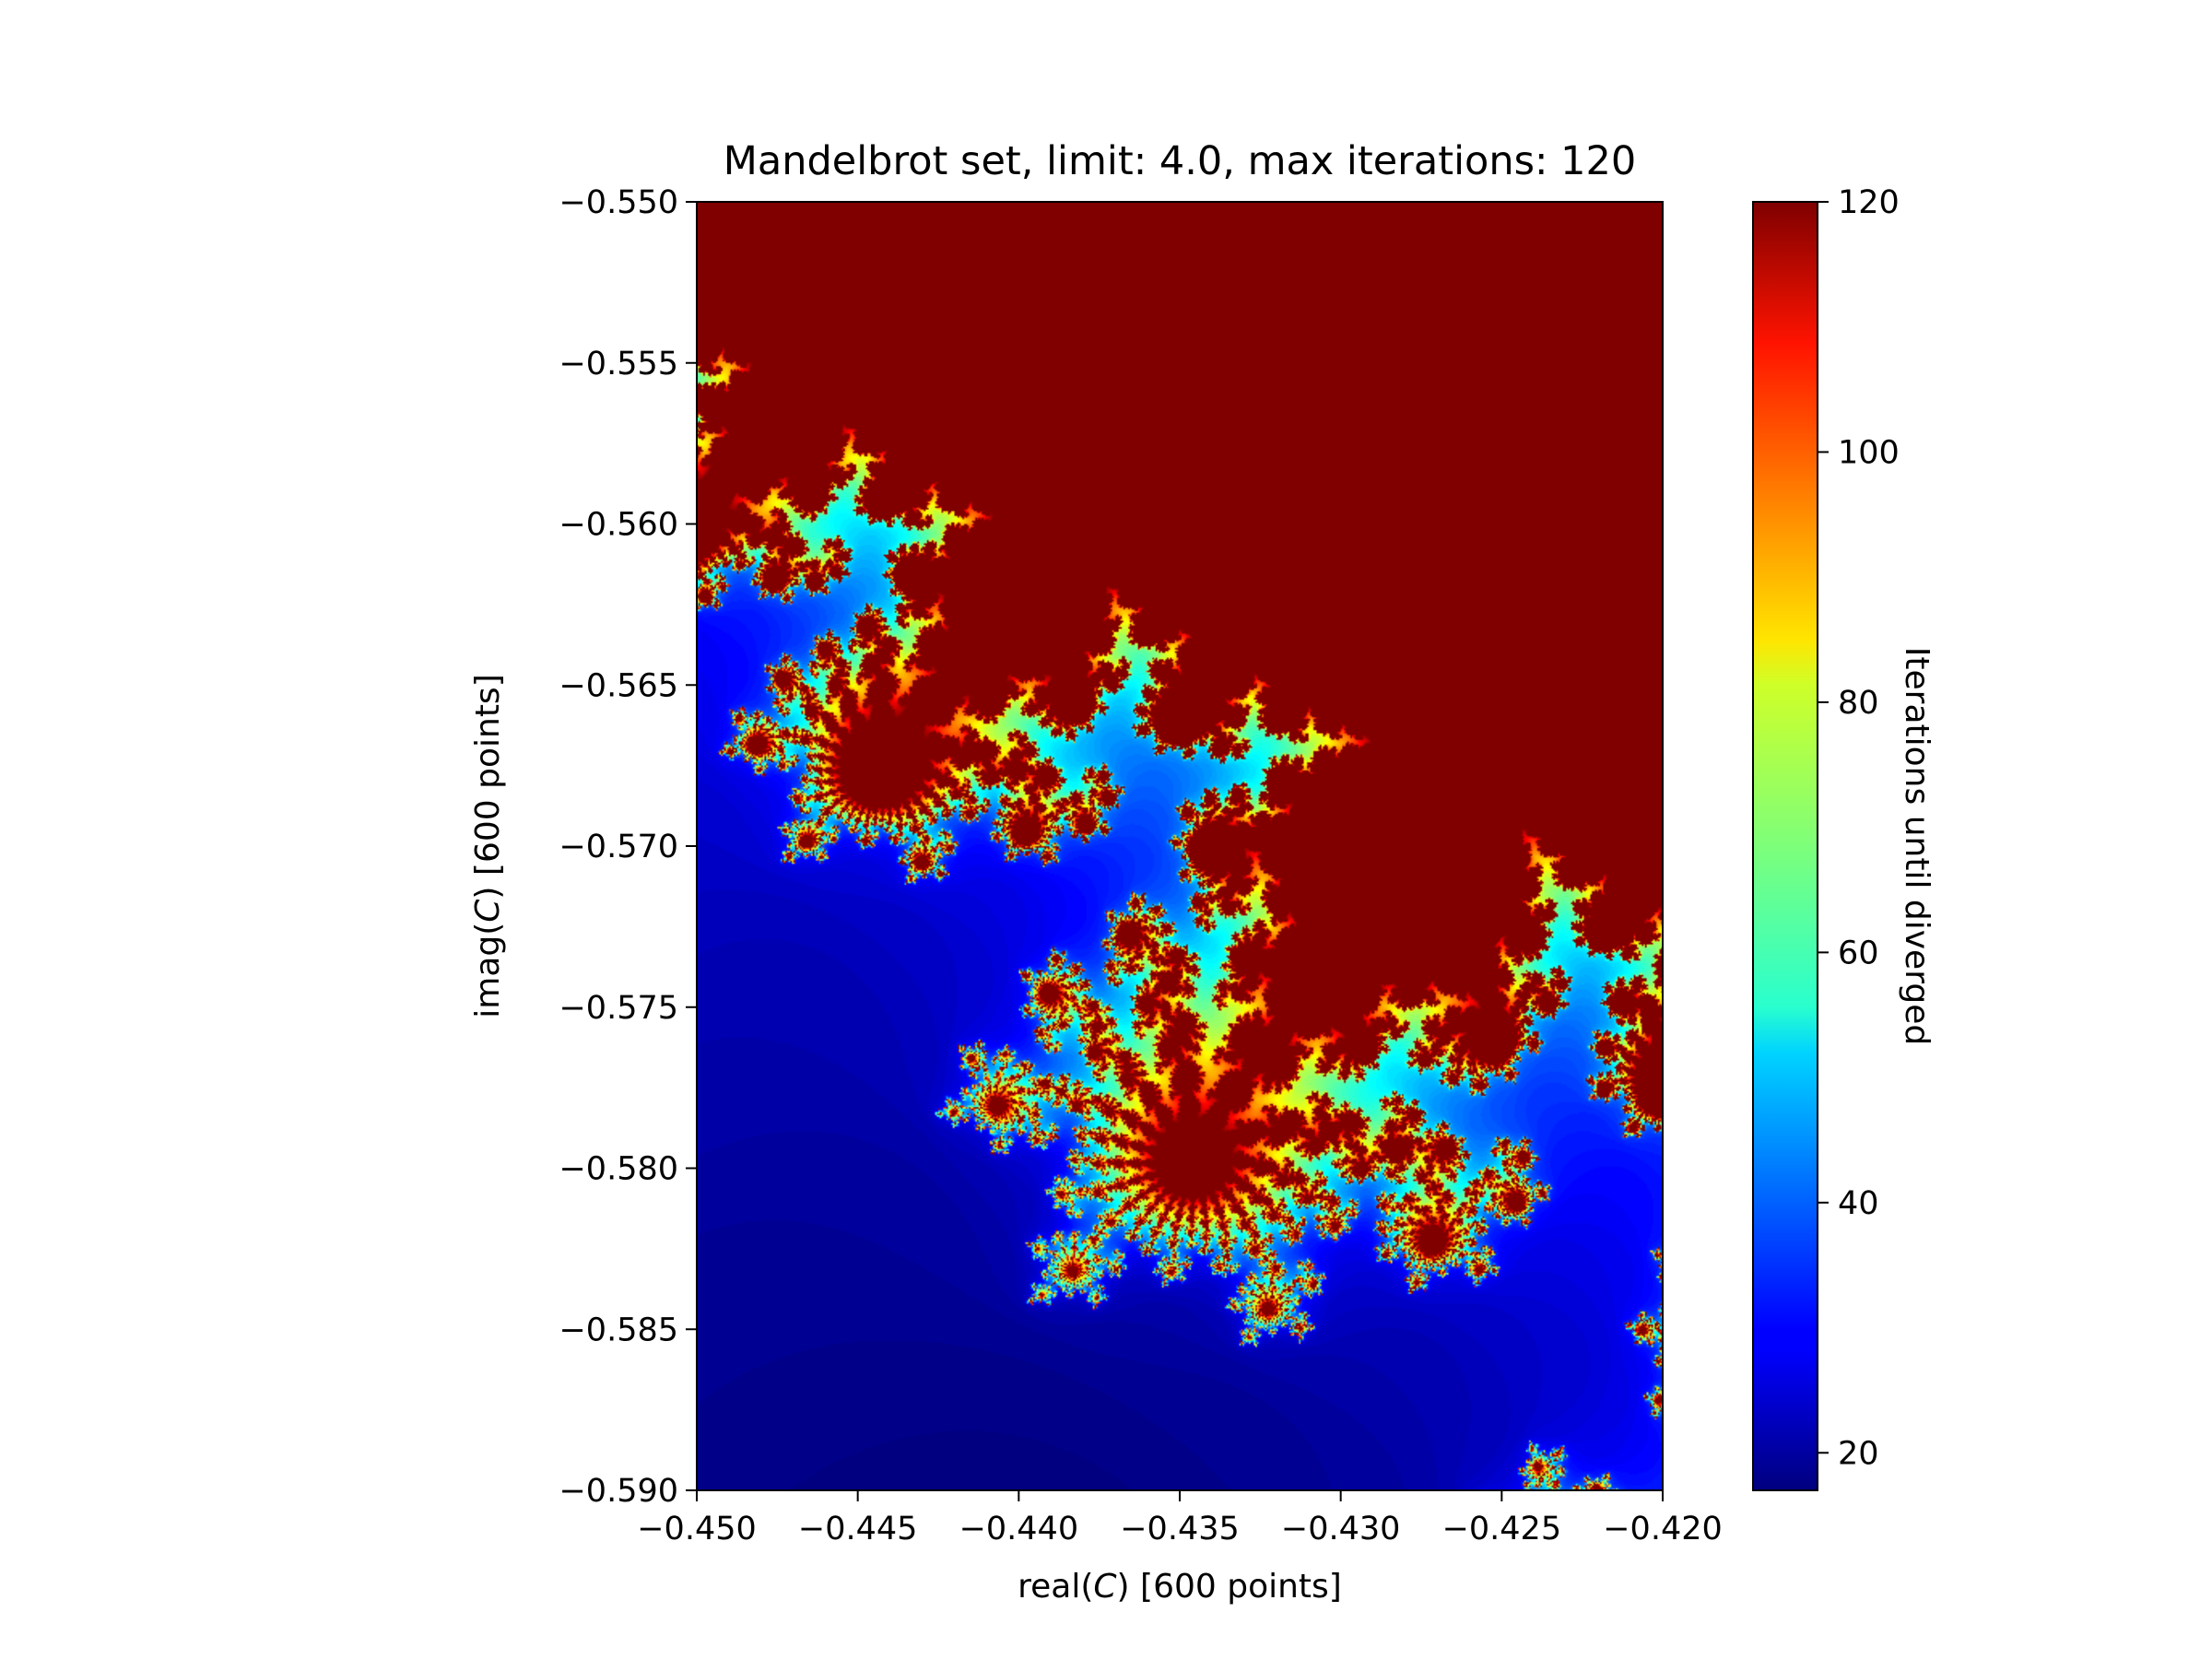 This screenshot has width=2212, height=1659. Describe the element at coordinates (618, 847) in the screenshot. I see `y-tick-label: −0.570` at that location.